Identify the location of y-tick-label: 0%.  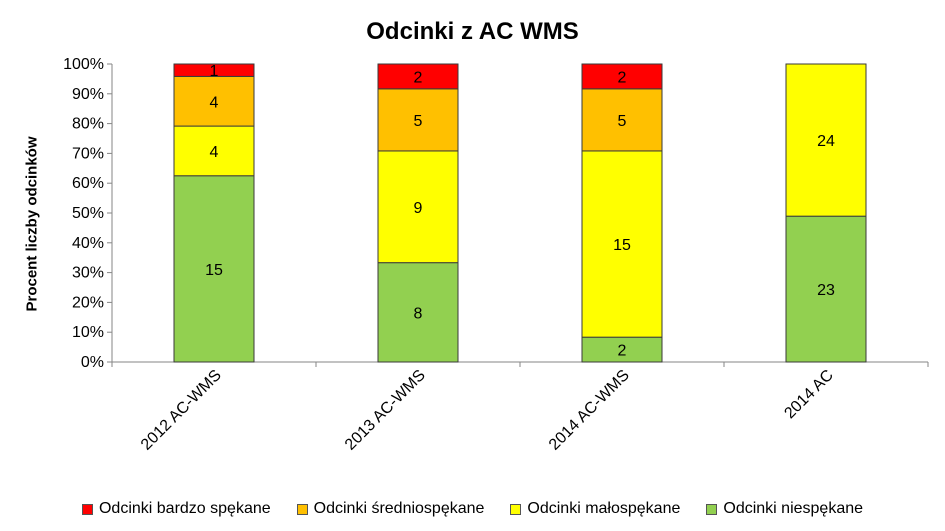
(92, 362).